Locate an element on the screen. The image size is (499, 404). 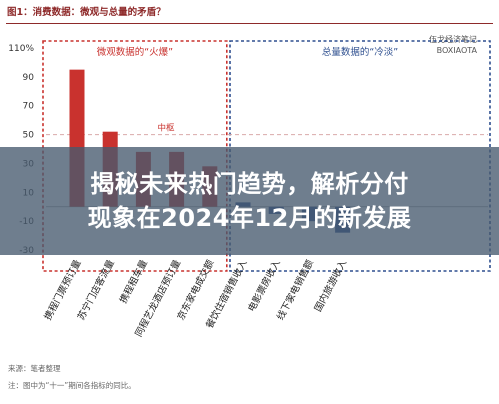
footnote: 注：图中为“十一”期间各指标的同比。 is located at coordinates (72, 385).